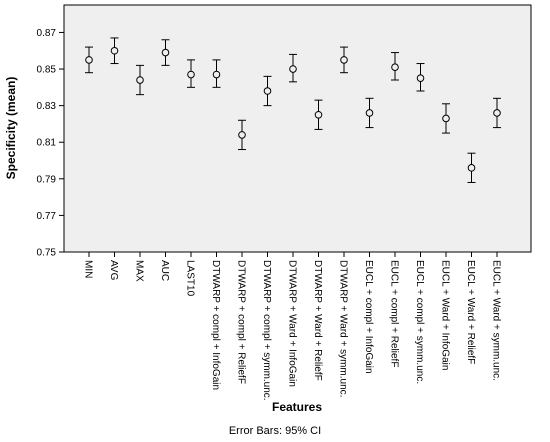  I want to click on y-tick-label: 0.87, so click(47, 33).